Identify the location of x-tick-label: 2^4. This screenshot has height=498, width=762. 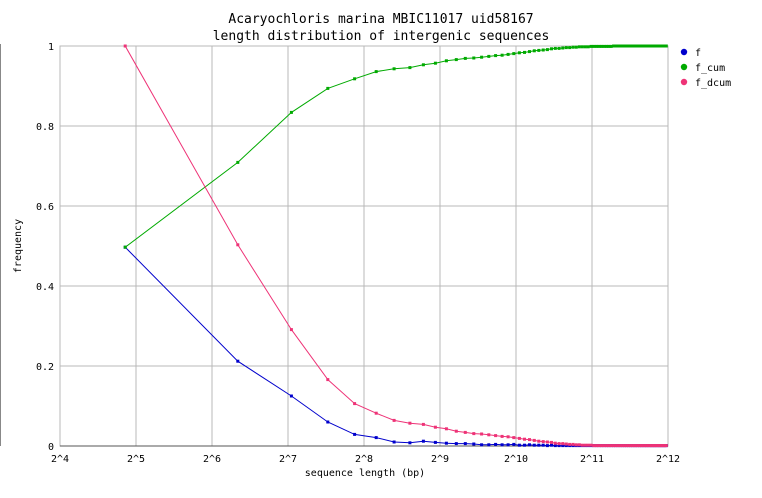
(60, 459).